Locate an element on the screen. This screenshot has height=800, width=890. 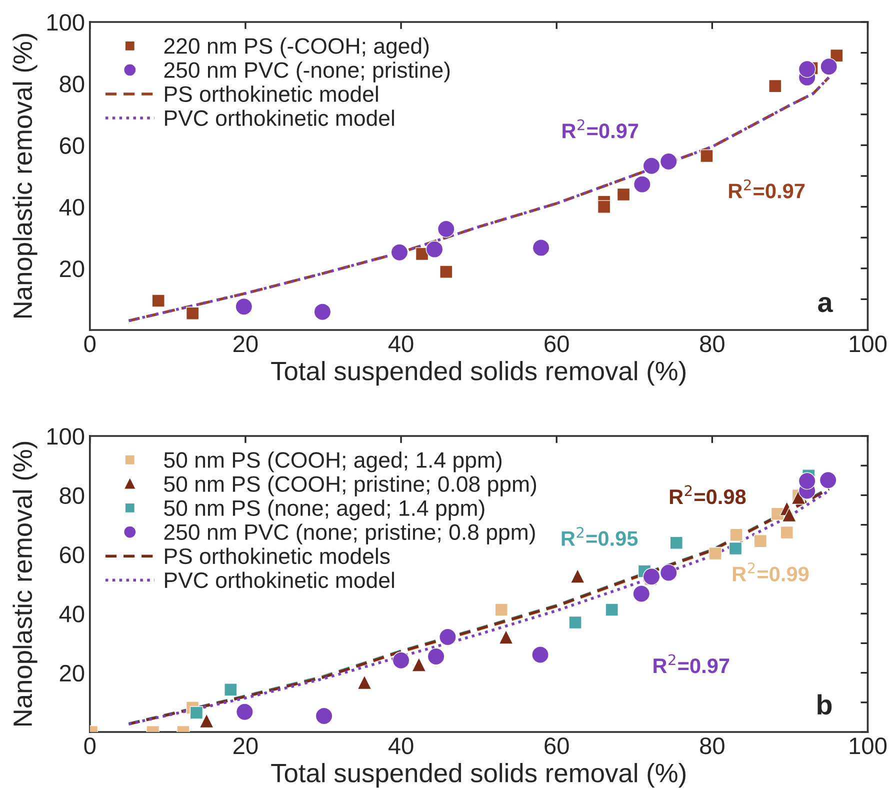
text: b is located at coordinates (825, 704).